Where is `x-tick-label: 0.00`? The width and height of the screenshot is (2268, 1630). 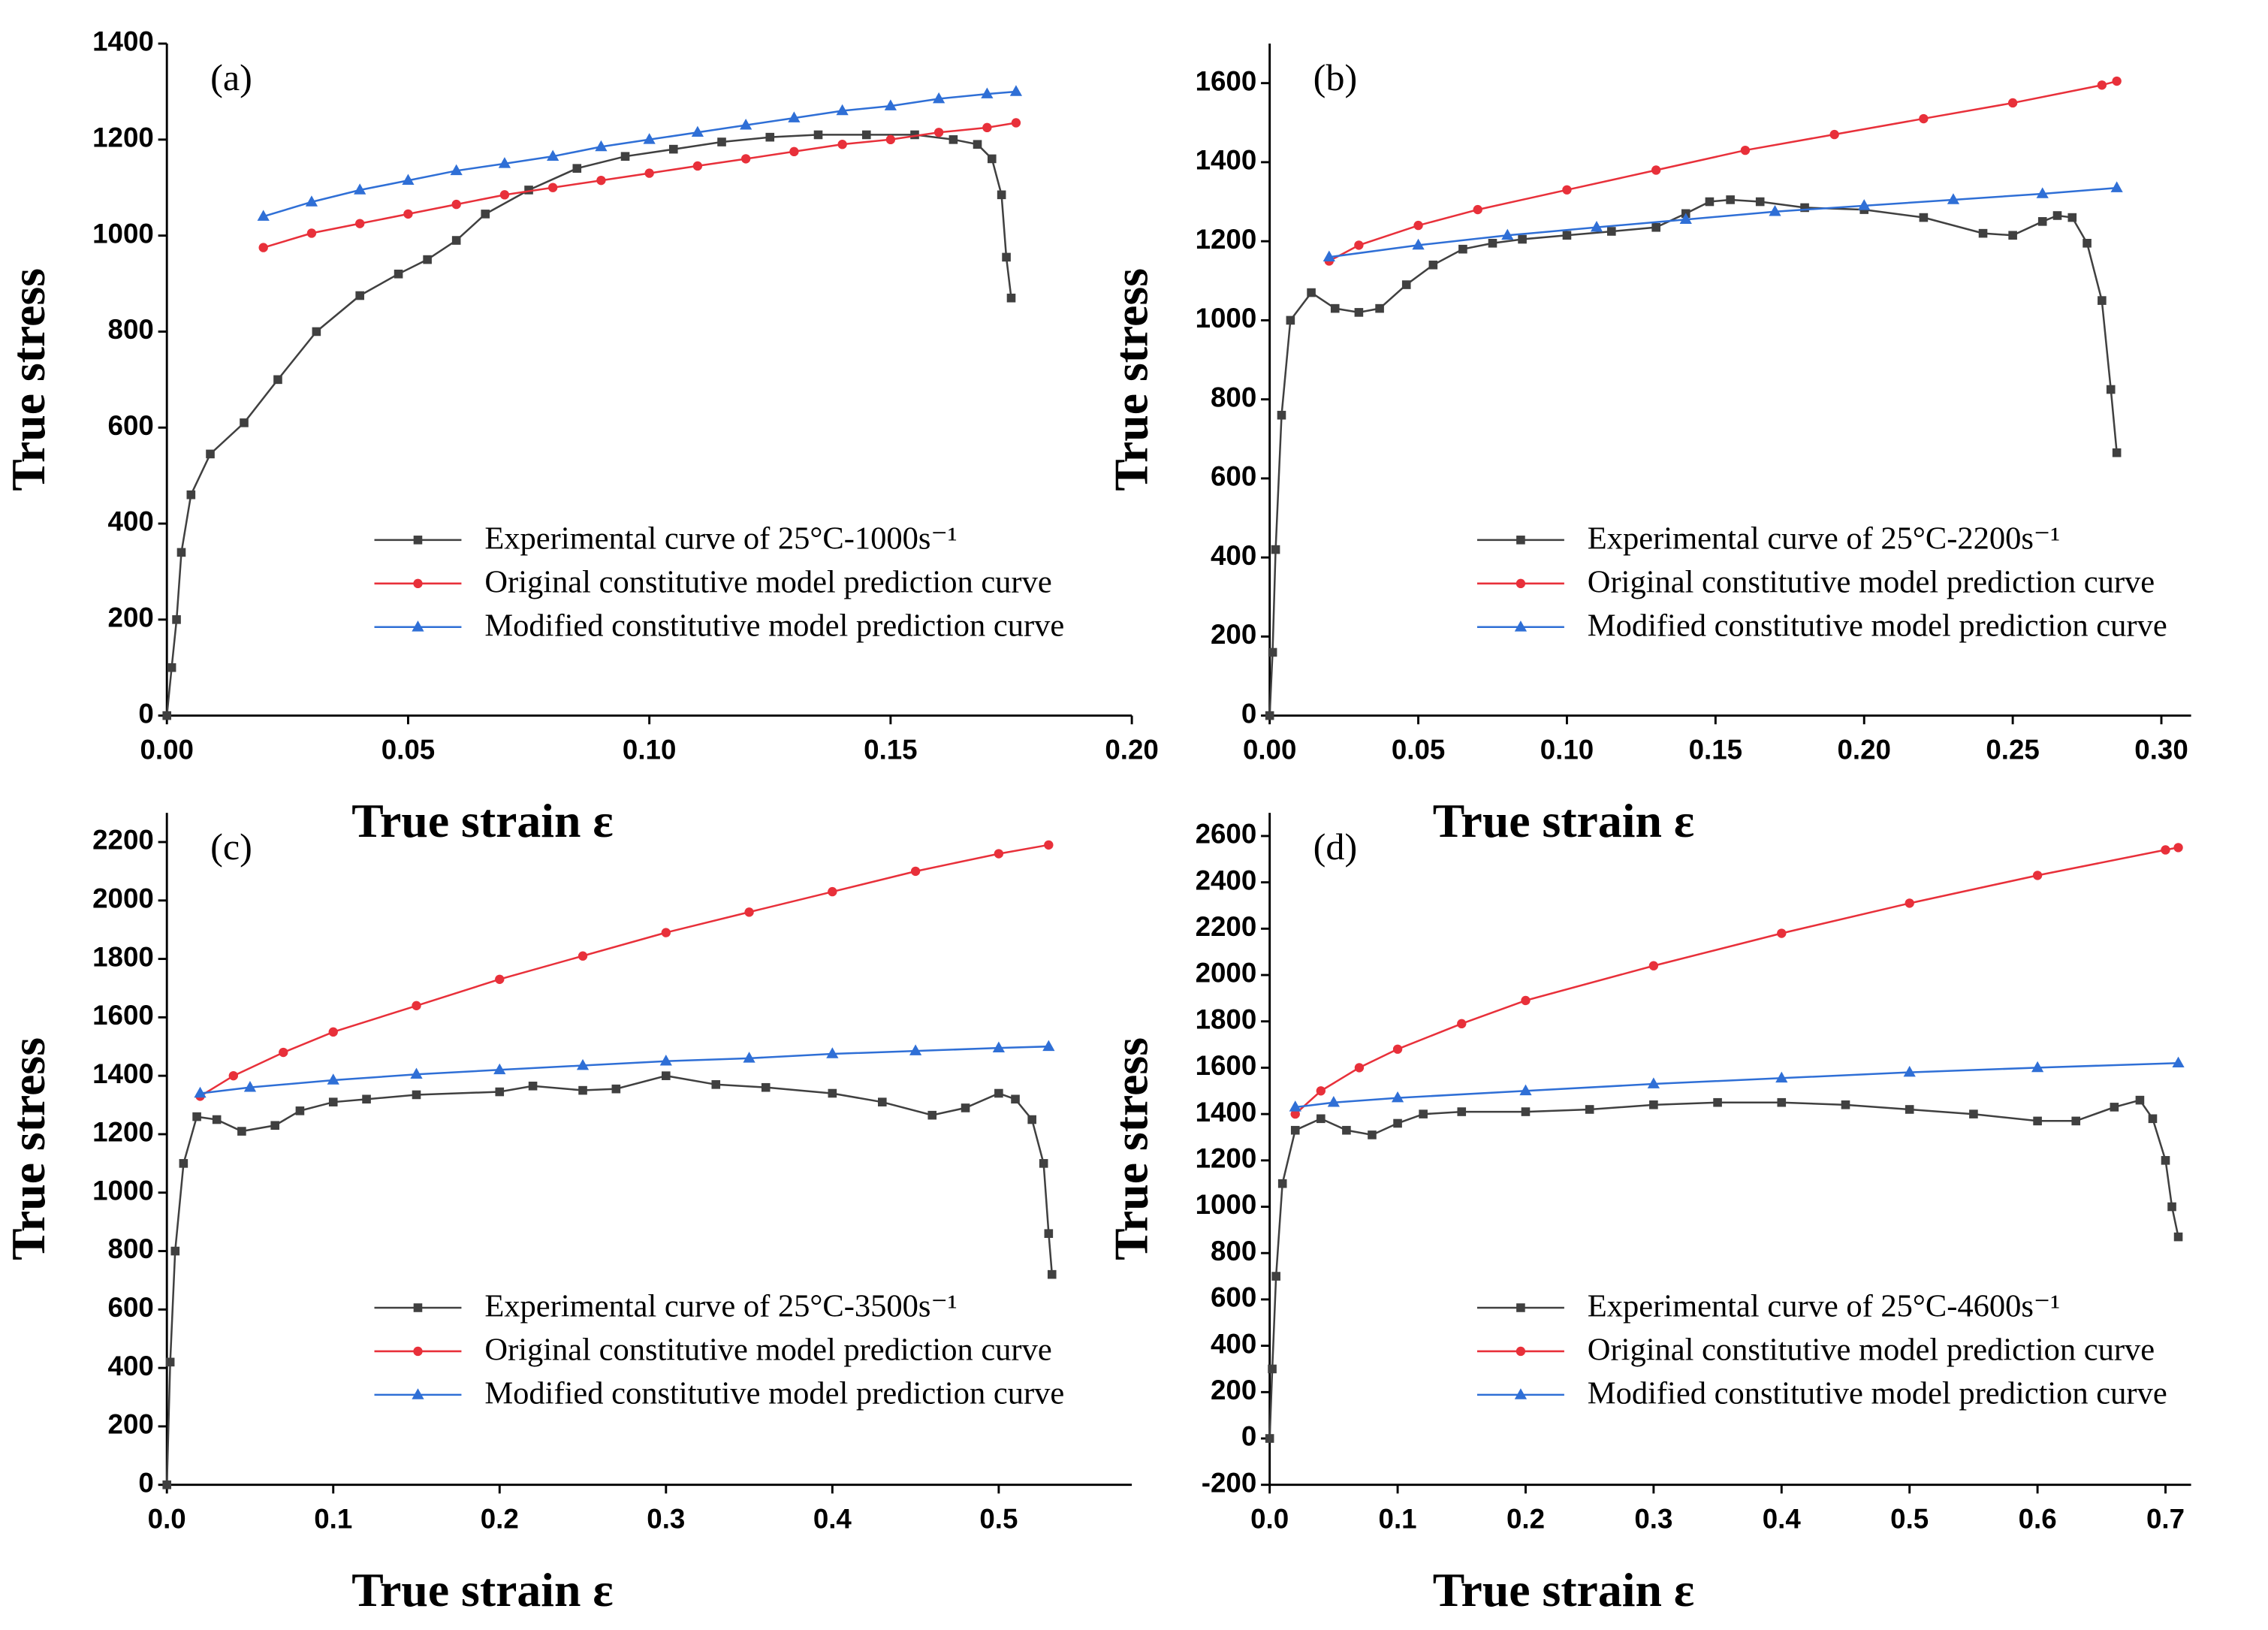
x-tick-label: 0.00 is located at coordinates (1269, 750).